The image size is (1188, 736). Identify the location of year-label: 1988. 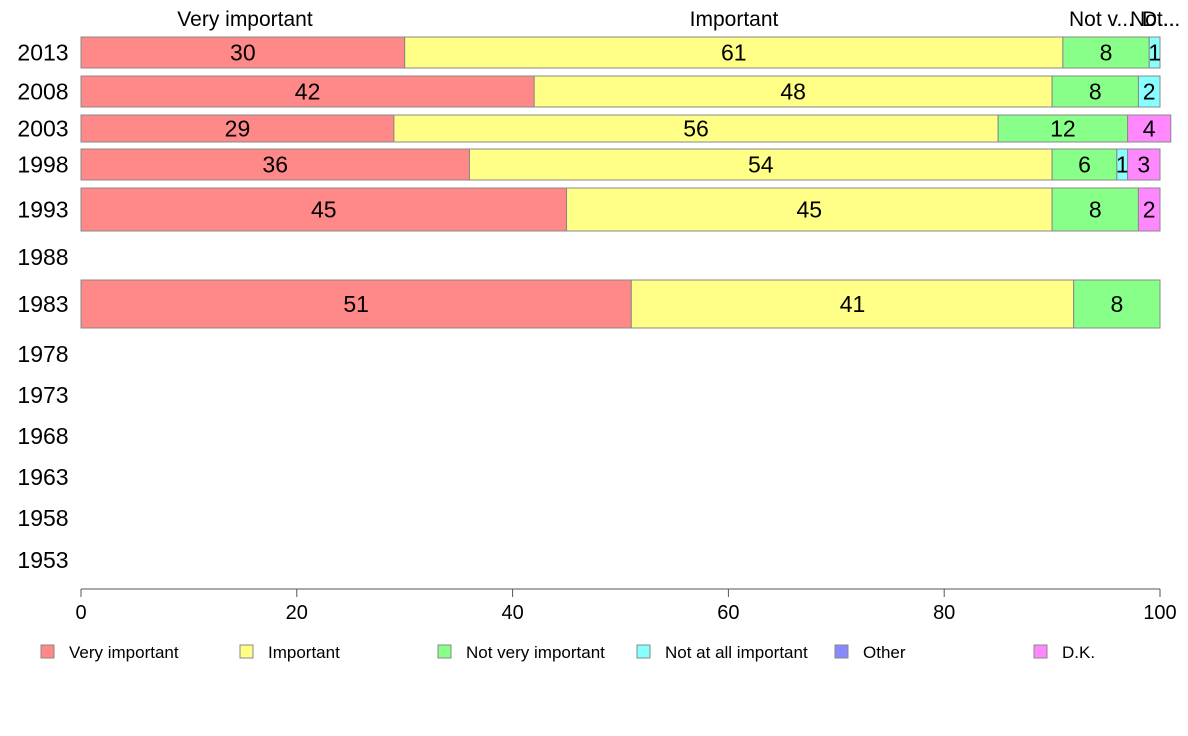
(42, 257).